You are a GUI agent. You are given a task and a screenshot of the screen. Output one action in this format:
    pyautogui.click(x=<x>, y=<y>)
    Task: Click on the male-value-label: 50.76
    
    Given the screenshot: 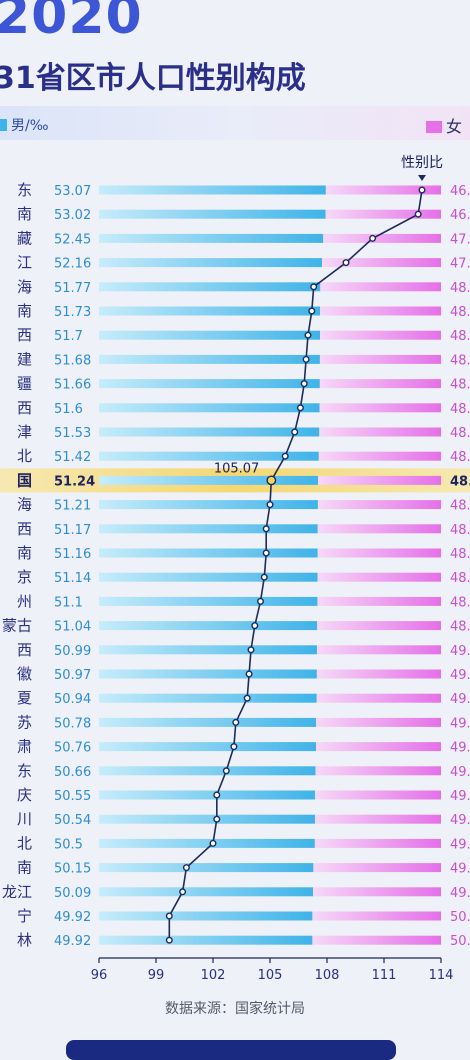 What is the action you would take?
    pyautogui.click(x=72, y=748)
    